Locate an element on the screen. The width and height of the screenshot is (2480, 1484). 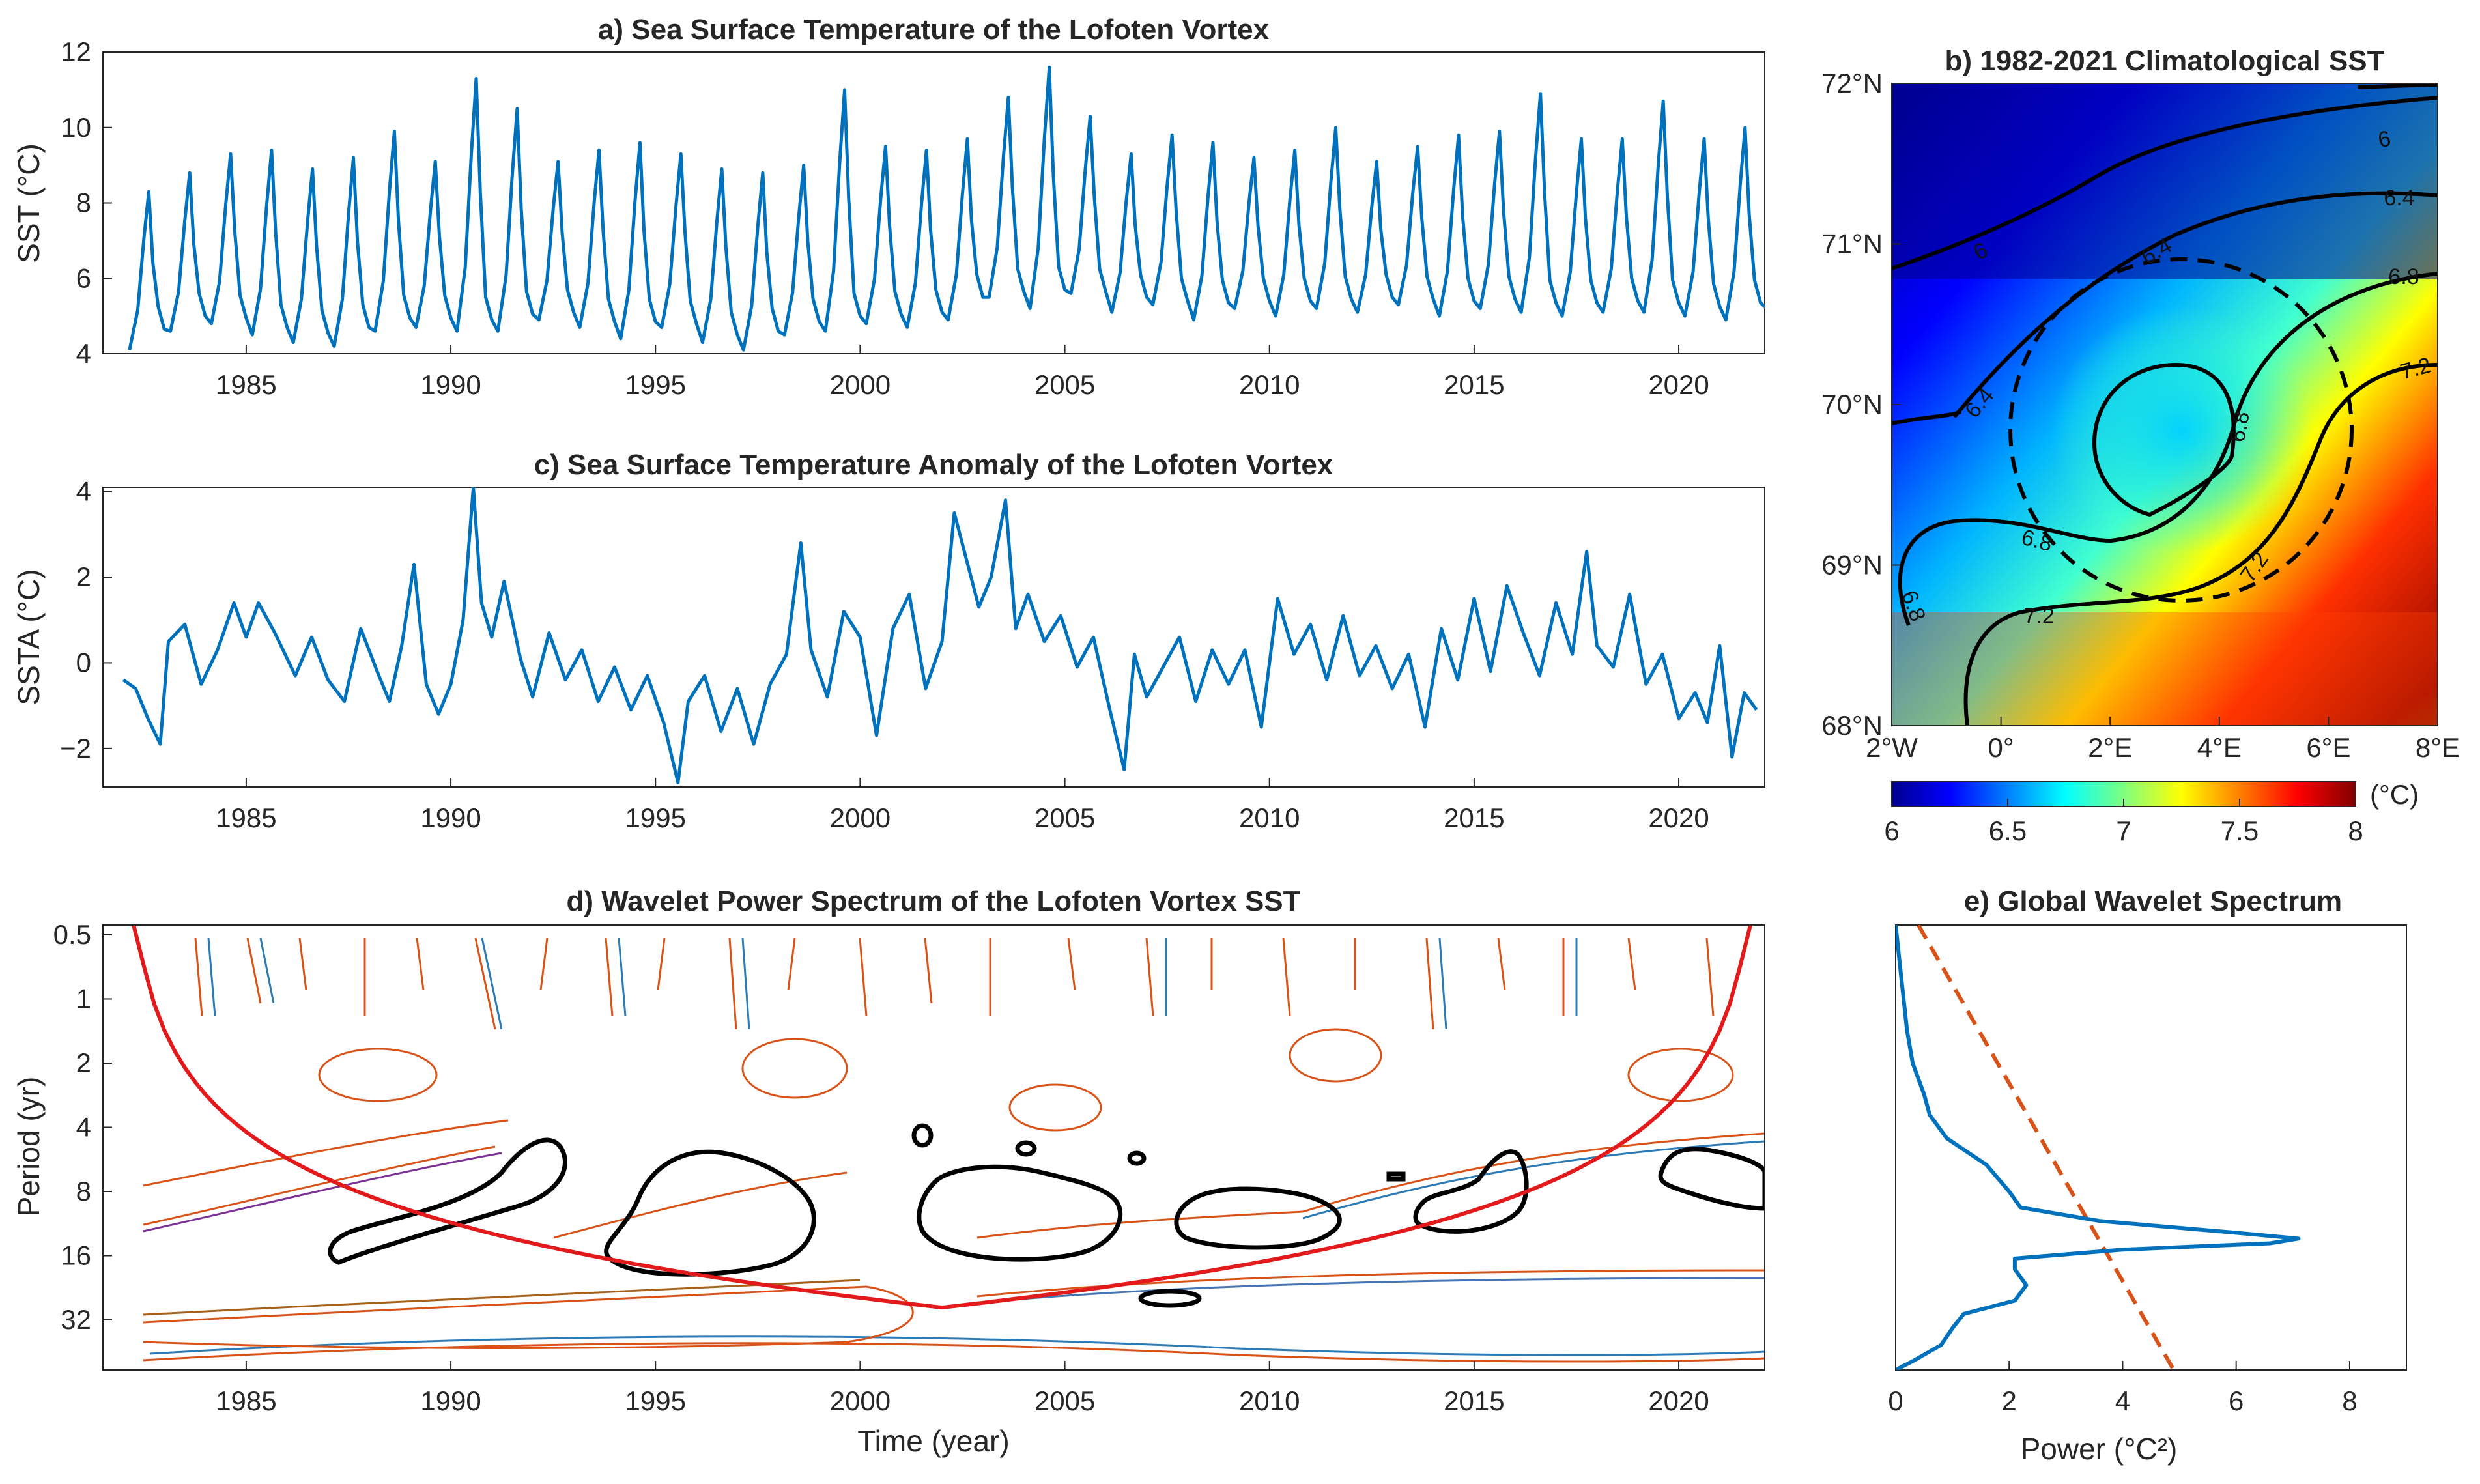
panel-c-frame is located at coordinates (933, 638).